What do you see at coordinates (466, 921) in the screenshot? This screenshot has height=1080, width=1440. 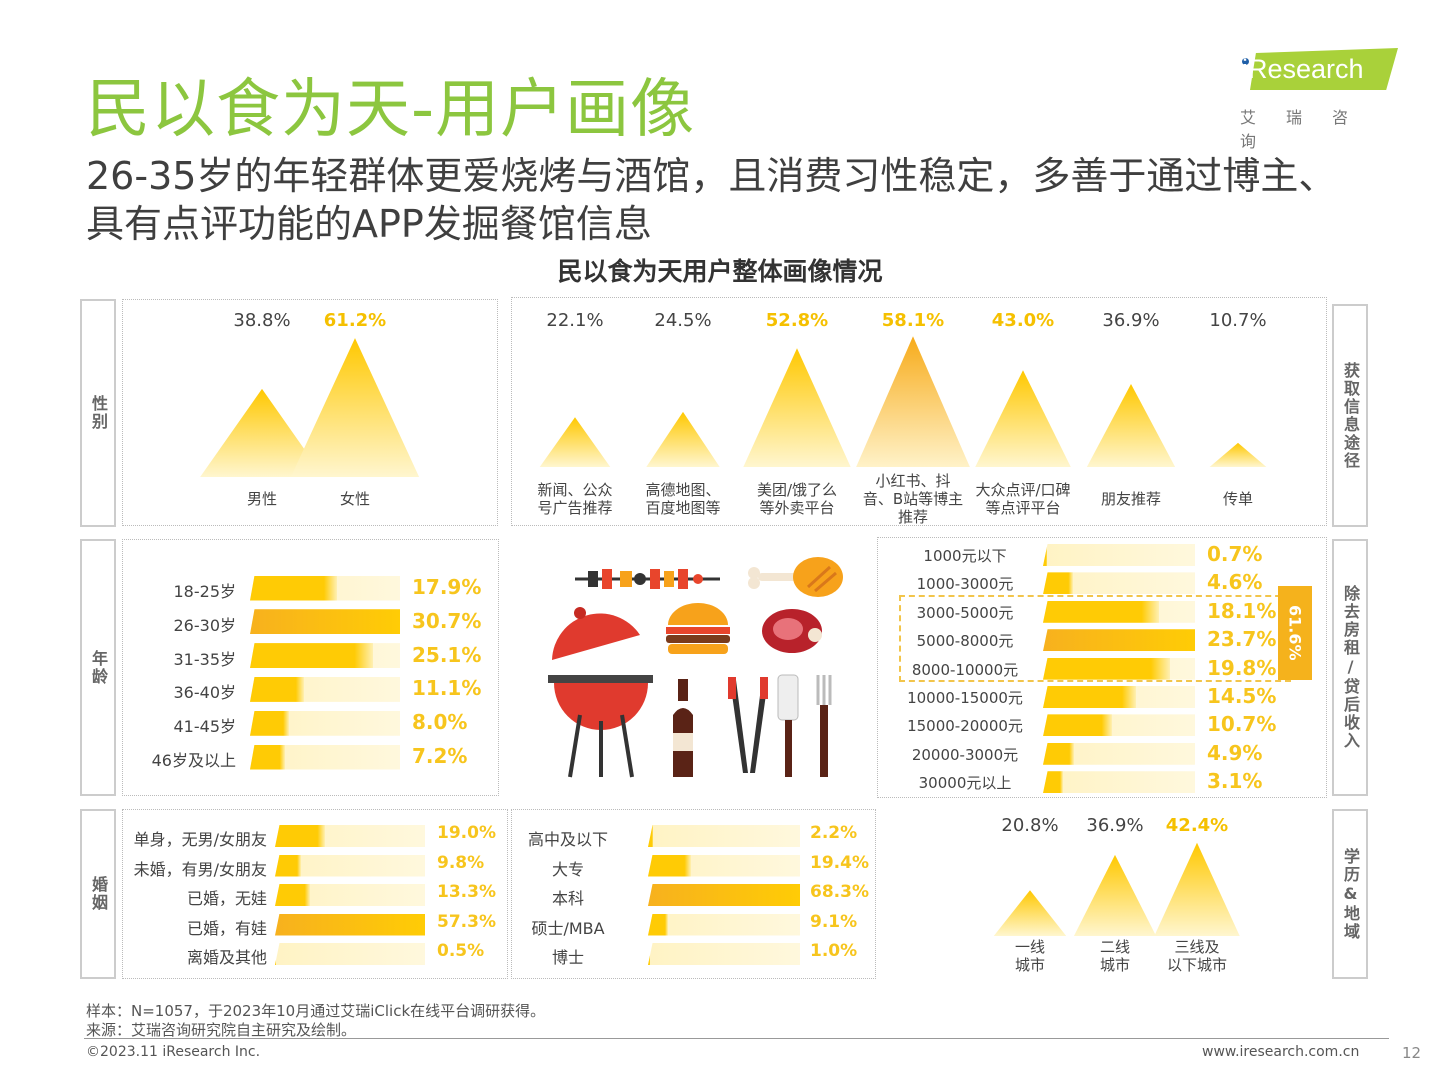 I see `marital-bar-value: 57.3%` at bounding box center [466, 921].